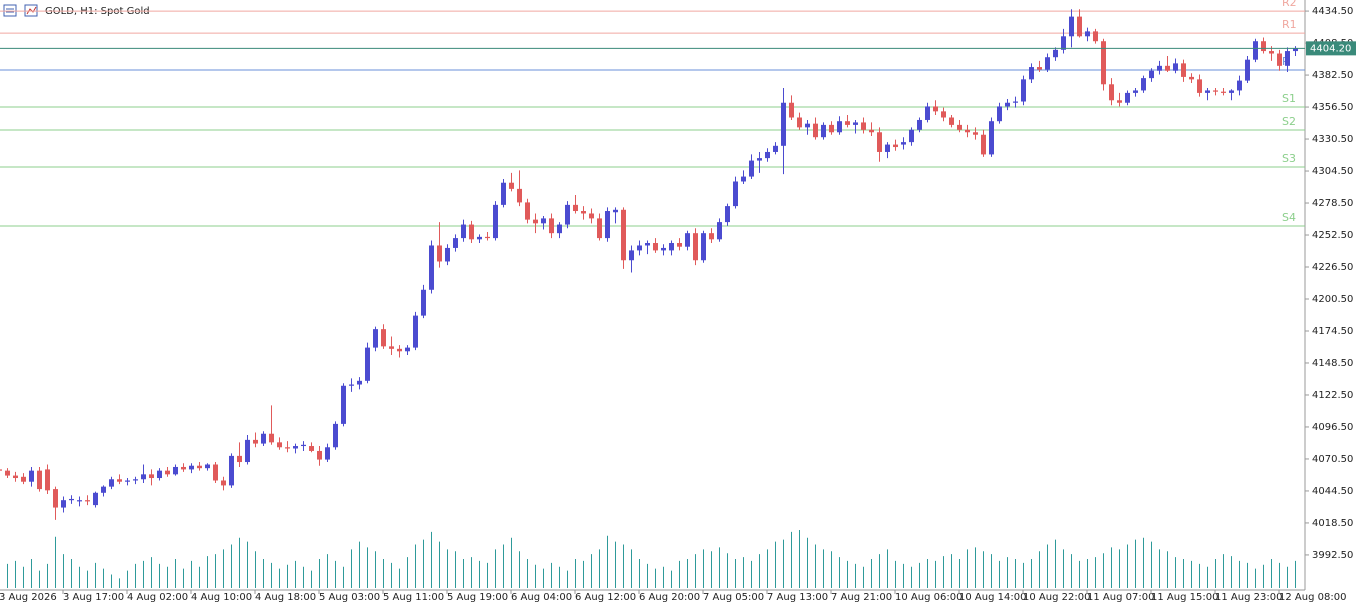  Describe the element at coordinates (1289, 98) in the screenshot. I see `pivot-label: S1` at that location.